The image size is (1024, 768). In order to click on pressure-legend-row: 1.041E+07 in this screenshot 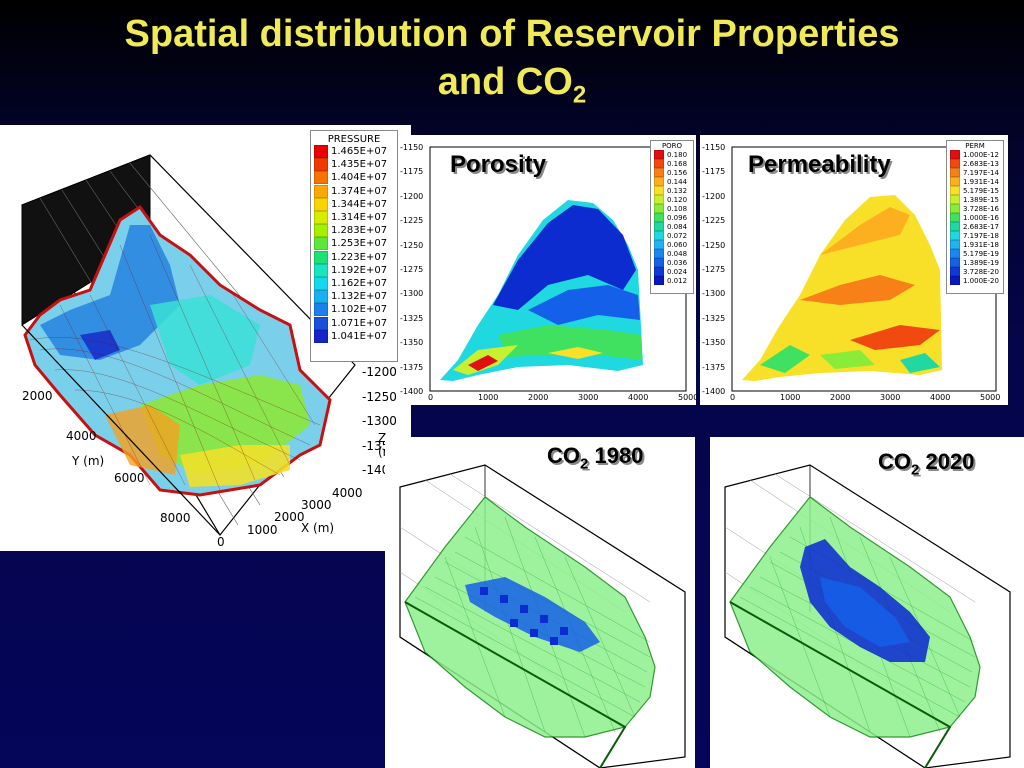, I will do `click(354, 336)`.